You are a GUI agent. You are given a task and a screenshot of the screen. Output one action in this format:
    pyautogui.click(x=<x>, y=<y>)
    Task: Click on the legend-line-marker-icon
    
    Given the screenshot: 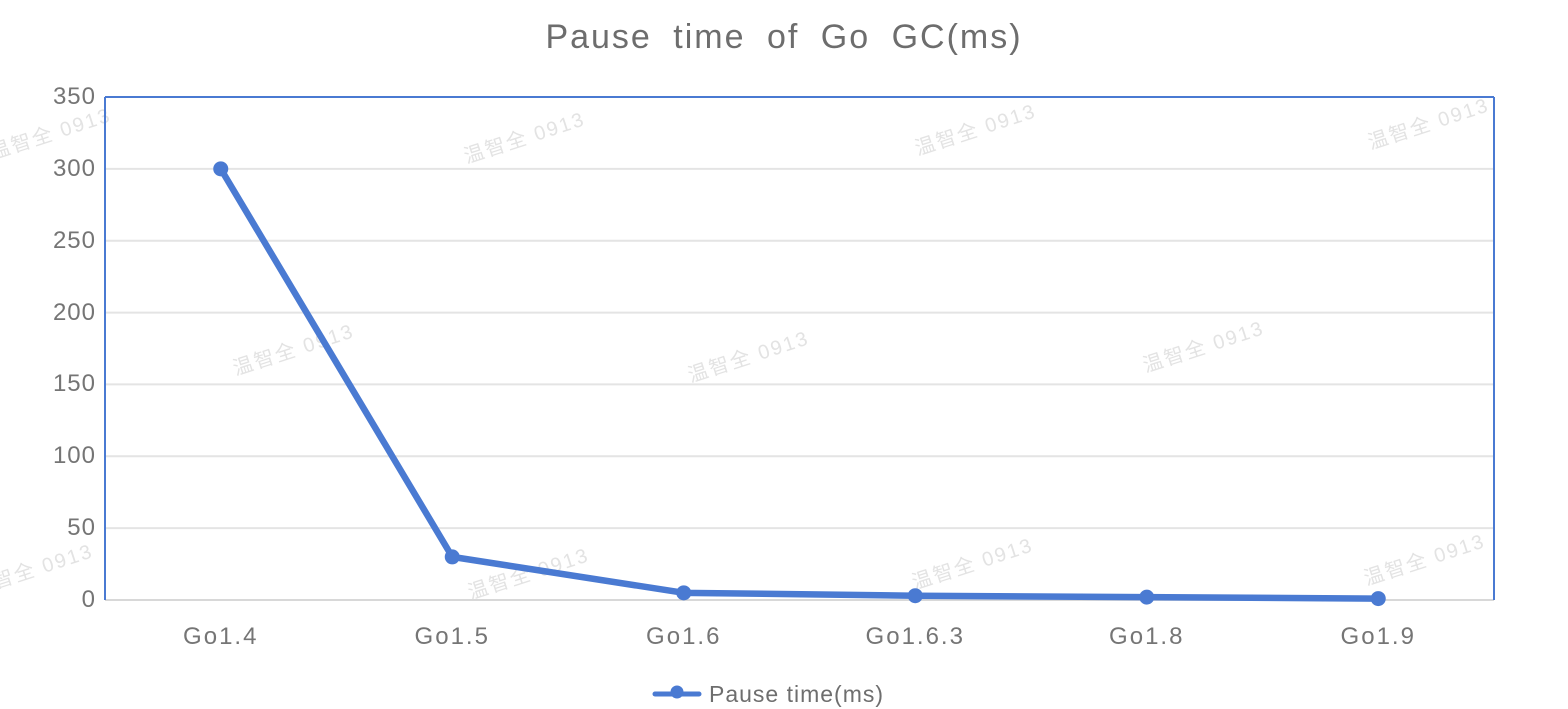 What is the action you would take?
    pyautogui.click(x=677, y=694)
    